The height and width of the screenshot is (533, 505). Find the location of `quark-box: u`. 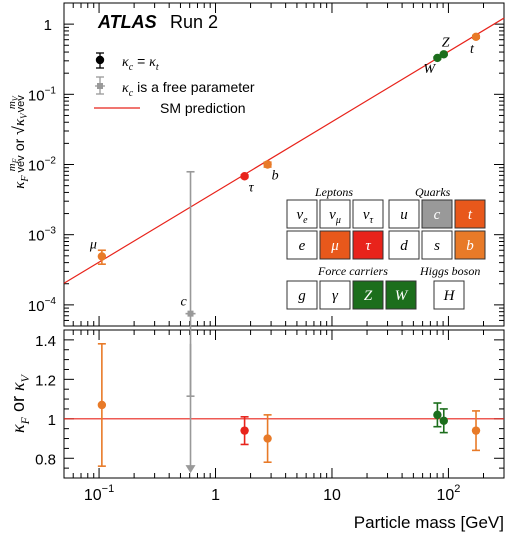

quark-box: u is located at coordinates (404, 214).